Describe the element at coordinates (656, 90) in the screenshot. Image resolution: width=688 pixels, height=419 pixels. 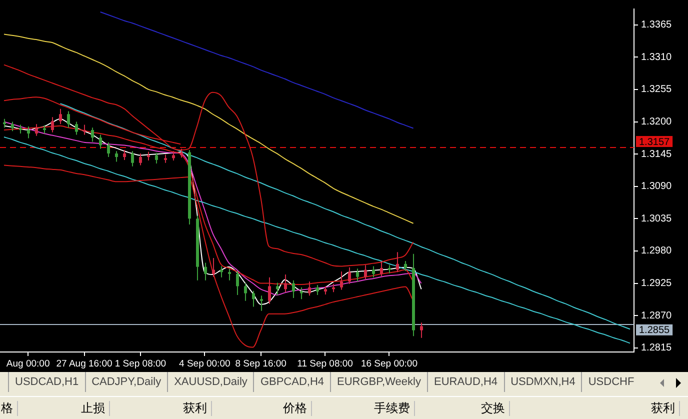
I see `y-tick-label: 1.3255` at that location.